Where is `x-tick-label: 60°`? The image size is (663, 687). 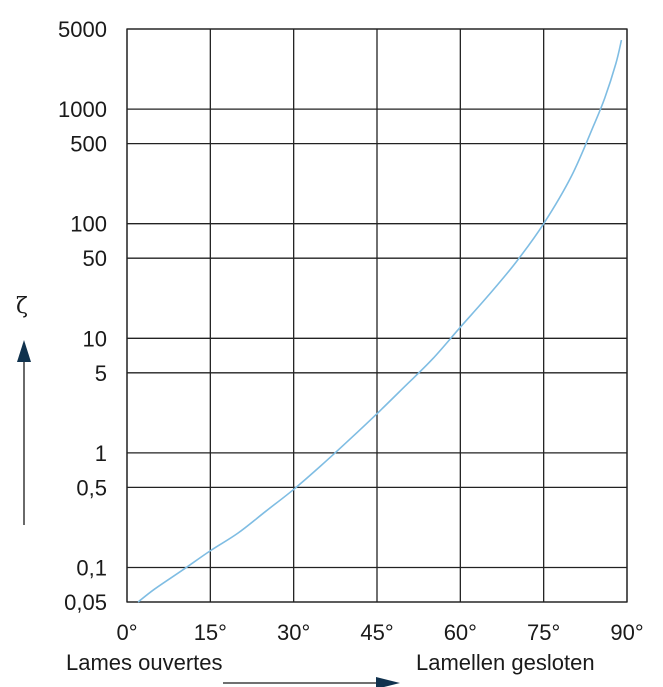 x-tick-label: 60° is located at coordinates (460, 632).